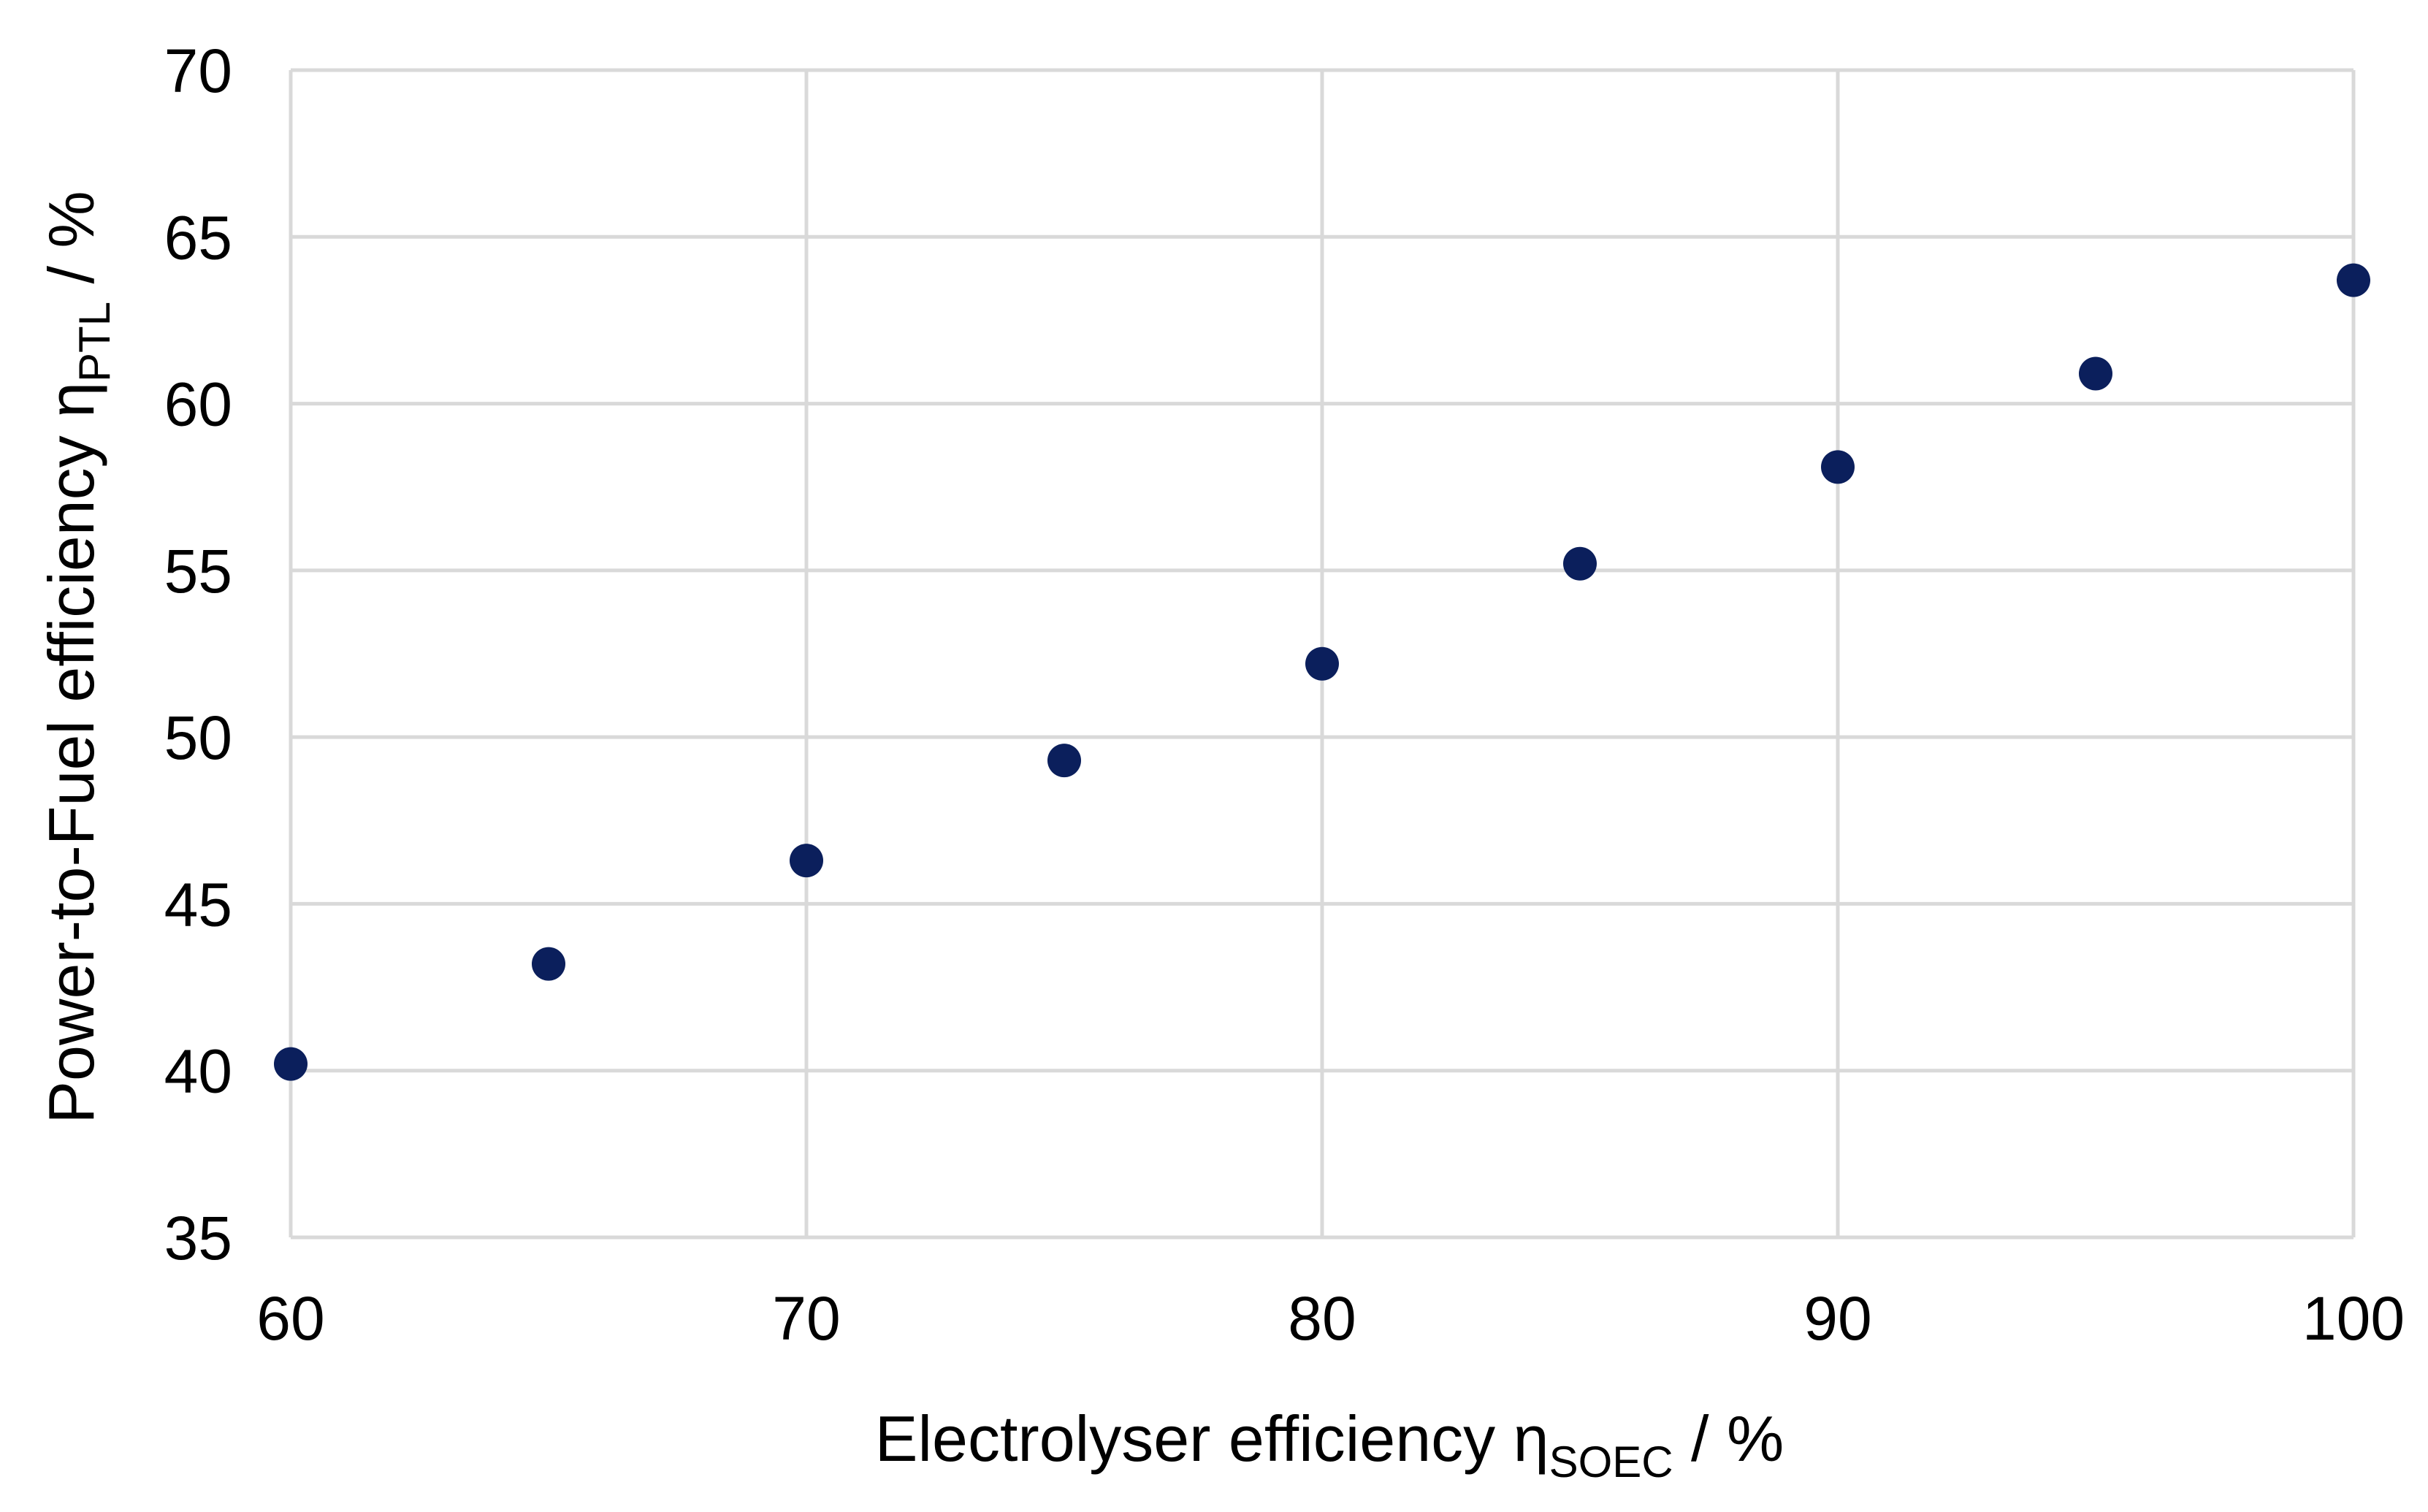 The height and width of the screenshot is (1512, 2428). I want to click on x-tick-label: 80, so click(1322, 1318).